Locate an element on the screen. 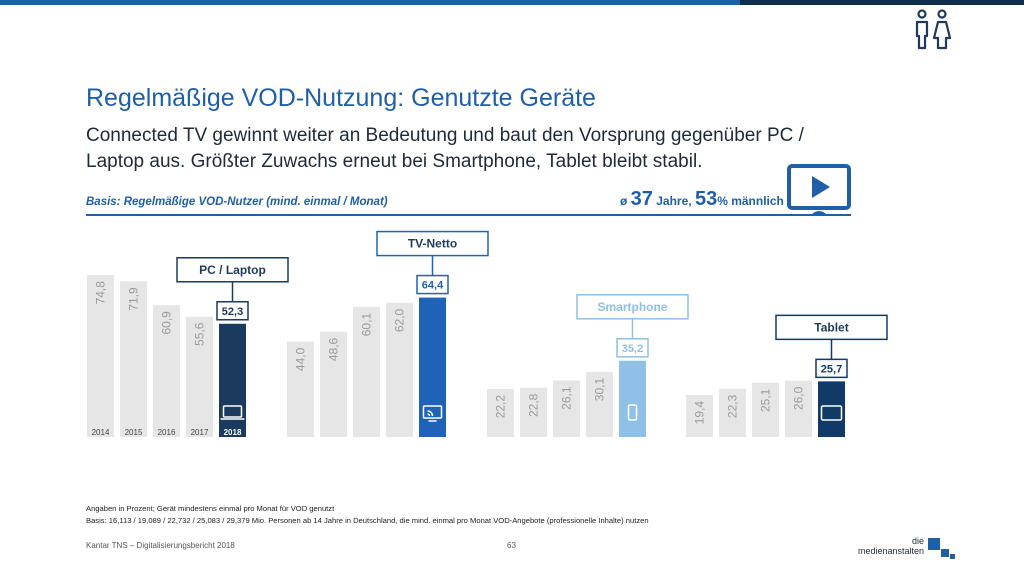 This screenshot has width=1024, height=576. year-label-2017: 2017 is located at coordinates (200, 432).